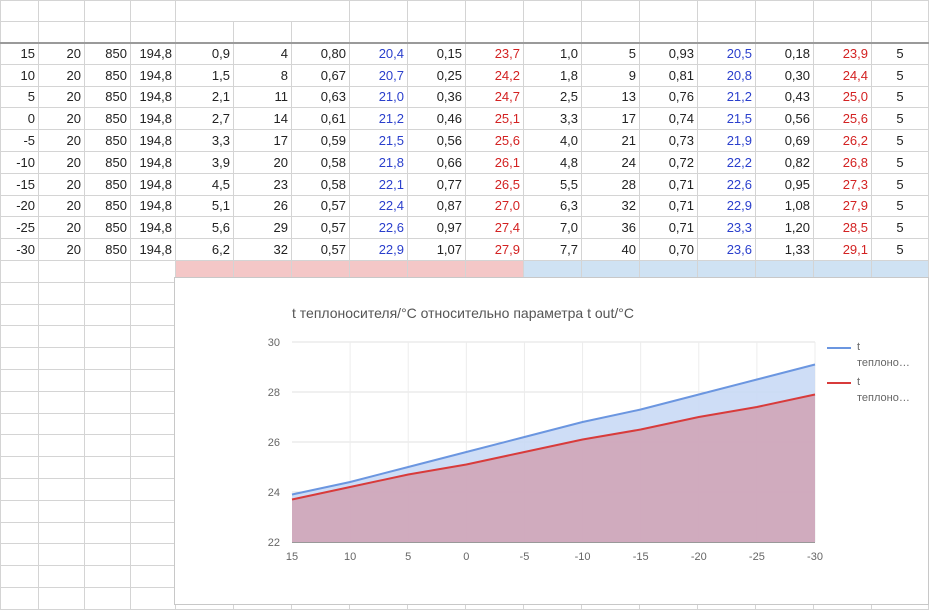  Describe the element at coordinates (553, 141) in the screenshot. I see `data-cell: 4,0` at that location.